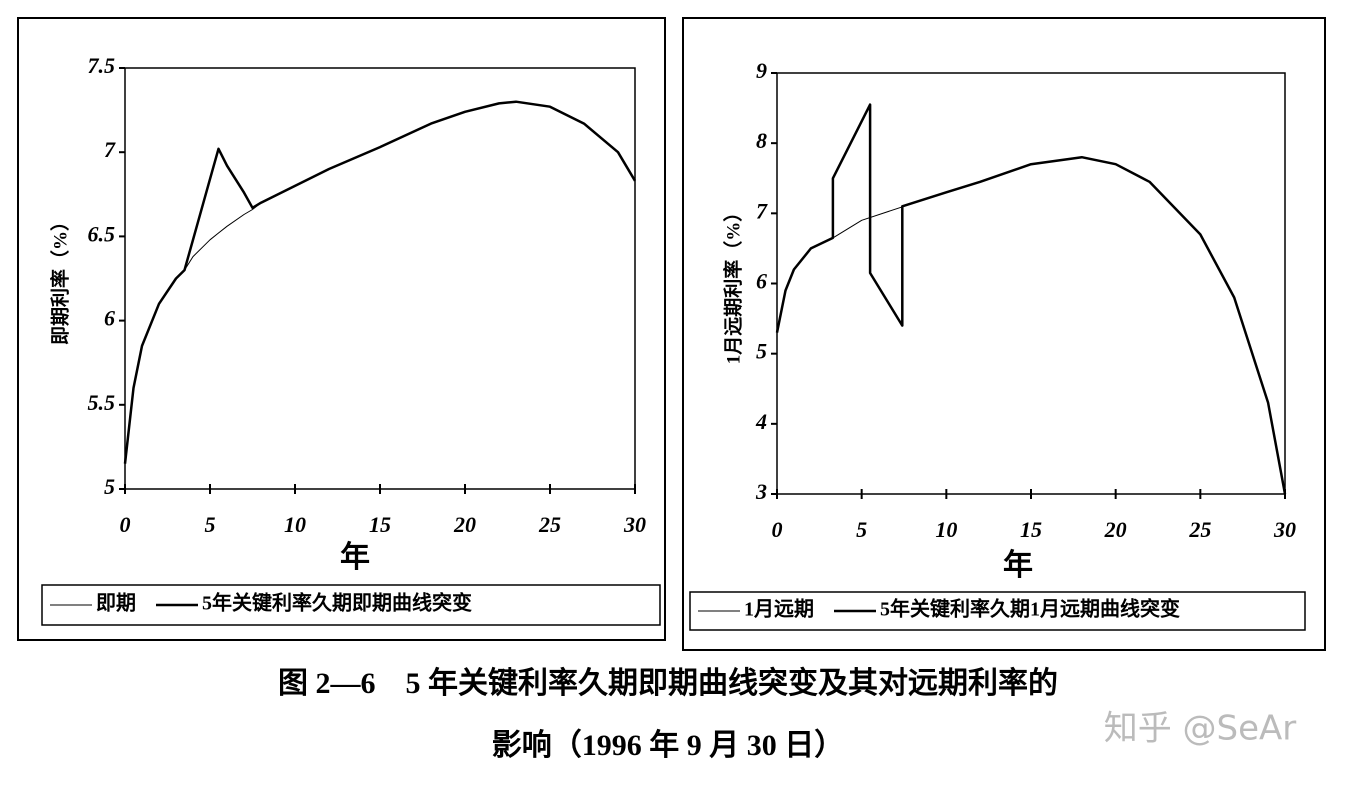  Describe the element at coordinates (337, 603) in the screenshot. I see `legend-label: 5年关键利率久期即期曲线突变` at that location.